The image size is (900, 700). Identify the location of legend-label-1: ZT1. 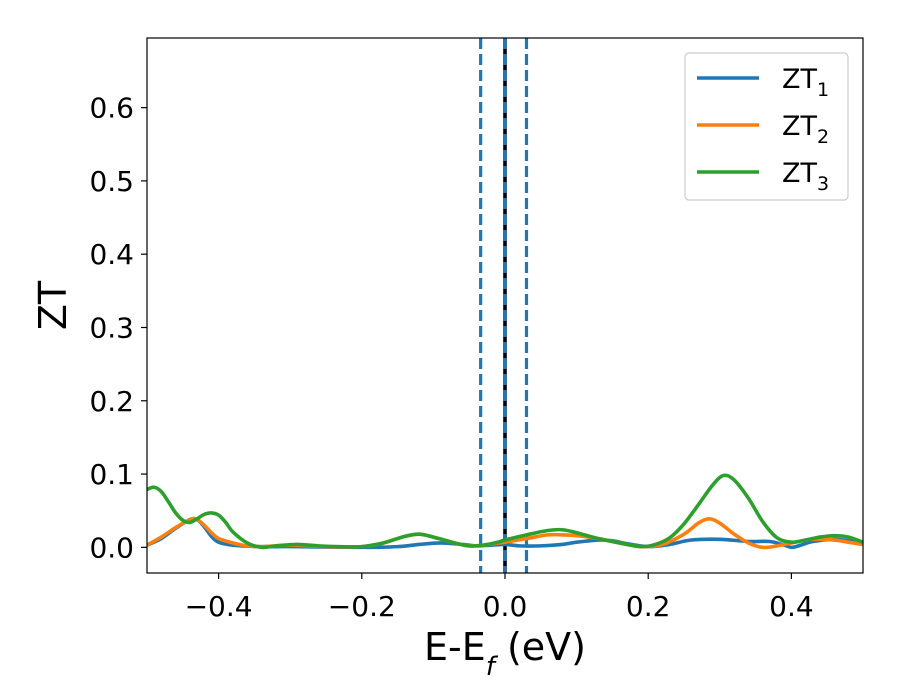
(805, 82).